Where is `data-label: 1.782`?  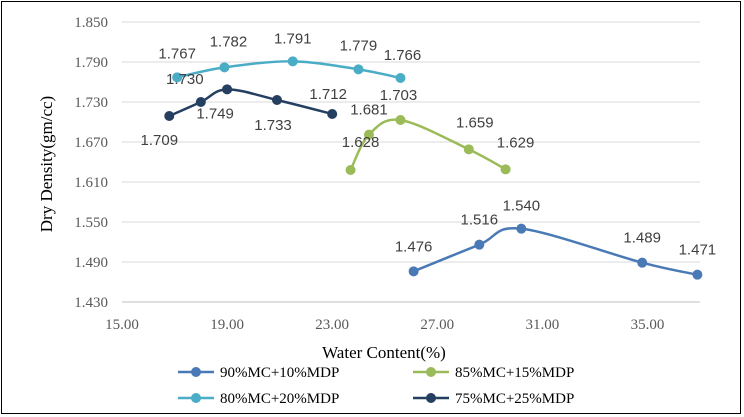 data-label: 1.782 is located at coordinates (229, 41).